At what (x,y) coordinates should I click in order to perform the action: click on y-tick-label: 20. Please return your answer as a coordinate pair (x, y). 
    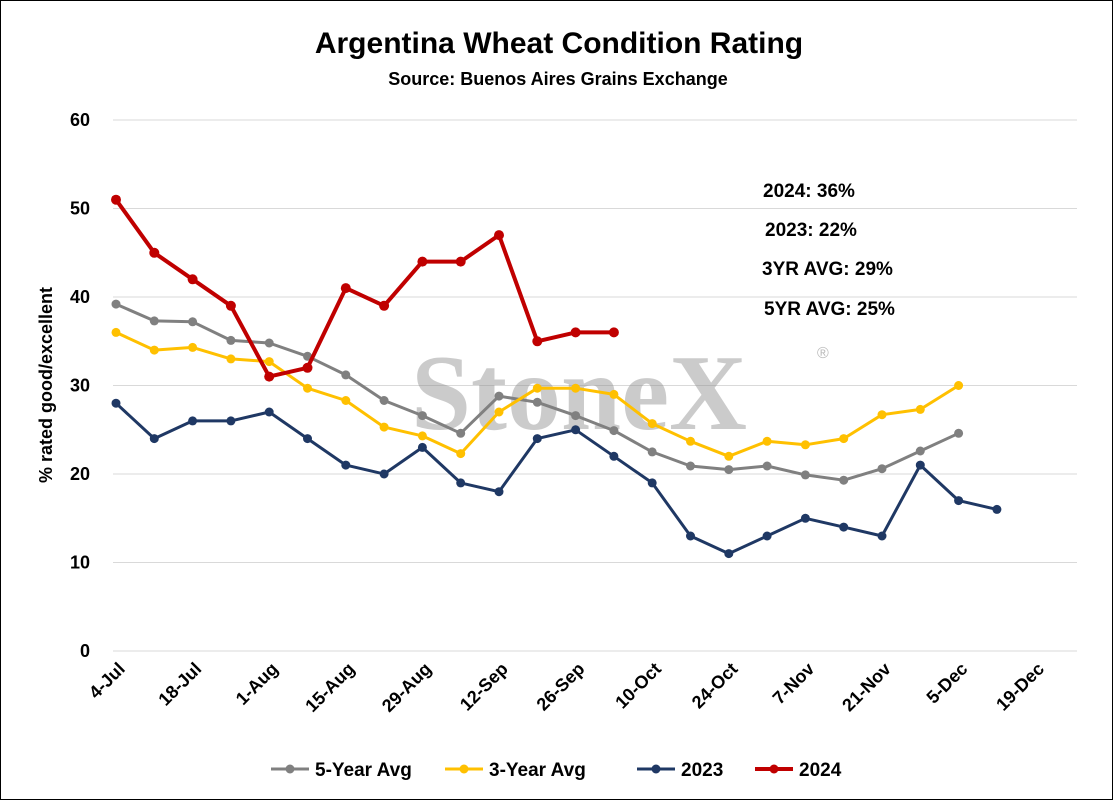
    Looking at the image, I should click on (80, 474).